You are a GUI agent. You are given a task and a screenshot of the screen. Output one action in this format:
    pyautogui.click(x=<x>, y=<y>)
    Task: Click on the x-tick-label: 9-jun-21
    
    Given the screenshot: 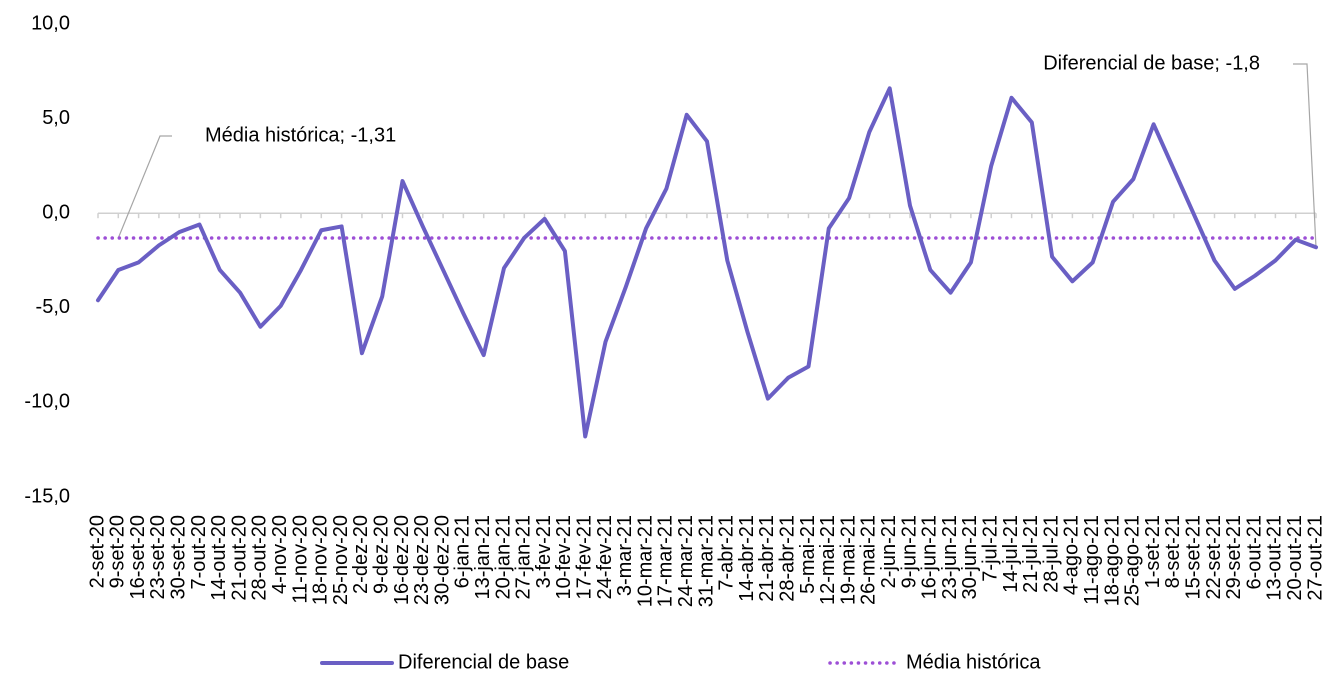 What is the action you would take?
    pyautogui.click(x=909, y=551)
    